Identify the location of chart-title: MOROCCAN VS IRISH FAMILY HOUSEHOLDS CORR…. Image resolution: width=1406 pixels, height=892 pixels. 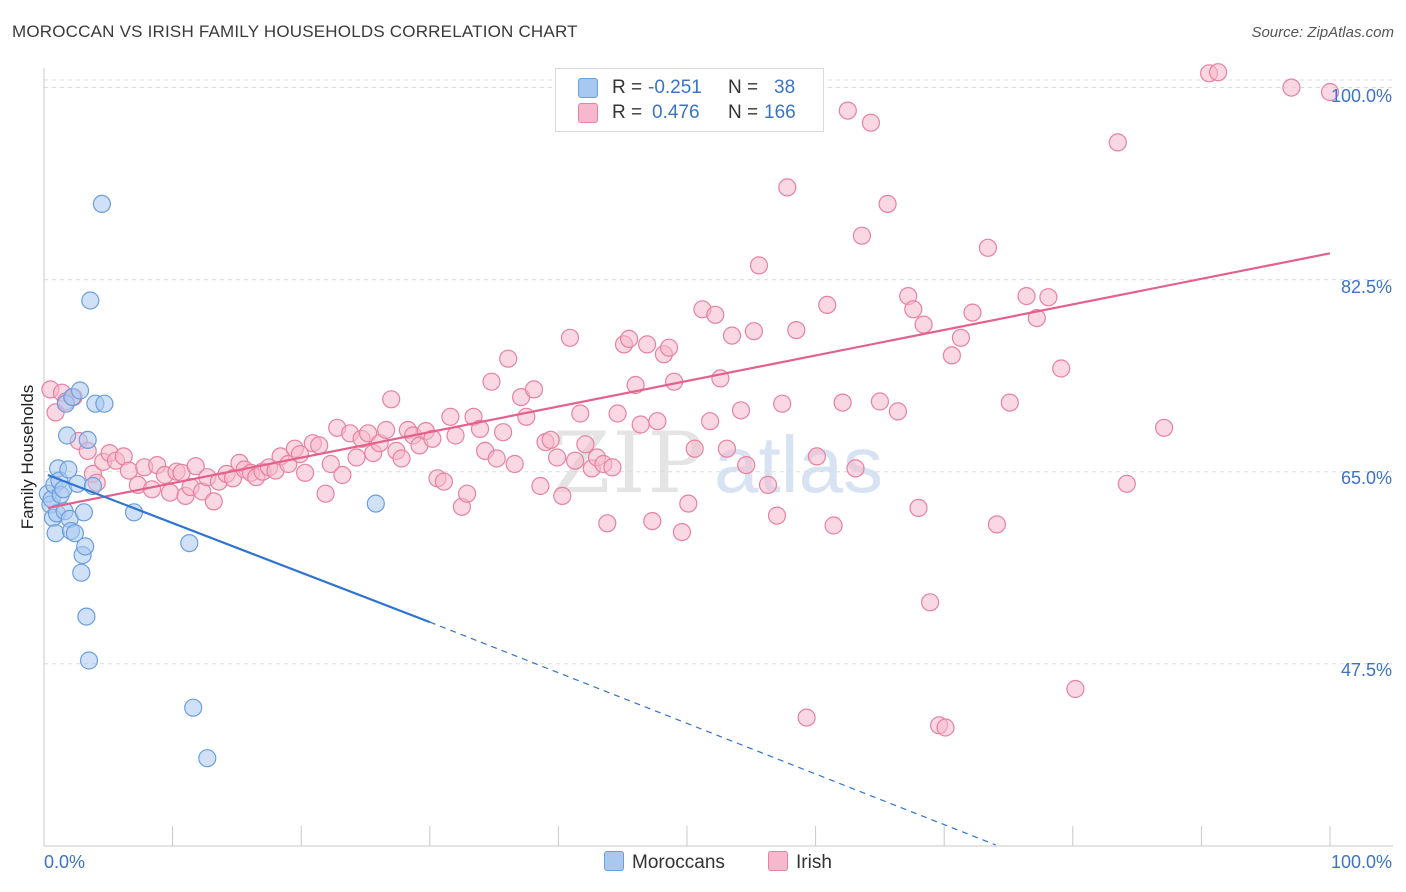
(295, 31).